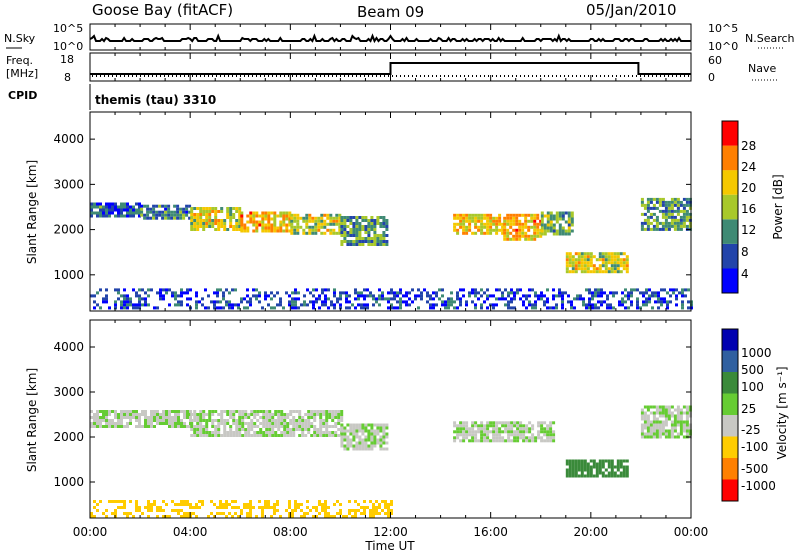  I want to click on nave-label: Nave, so click(762, 68).